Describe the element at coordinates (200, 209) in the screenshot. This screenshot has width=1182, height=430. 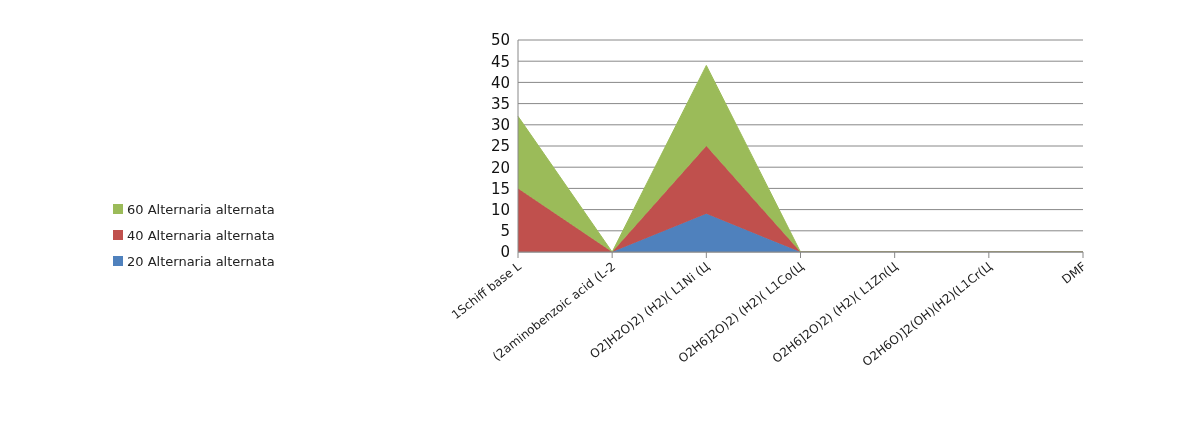
I see `legend-label: 60 Alternaria alternata` at that location.